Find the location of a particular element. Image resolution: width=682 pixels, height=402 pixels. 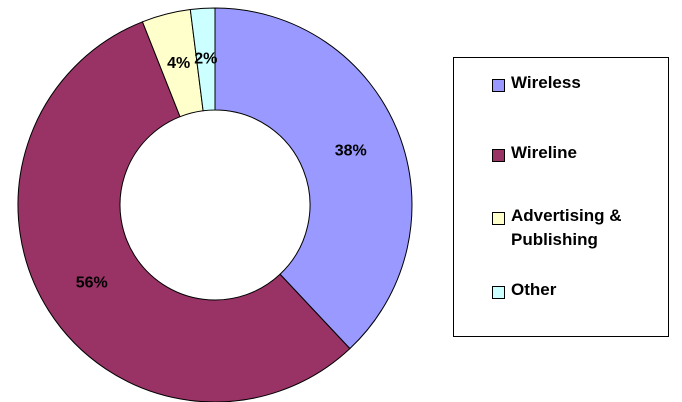

legend-item: Wireless is located at coordinates (576, 84).